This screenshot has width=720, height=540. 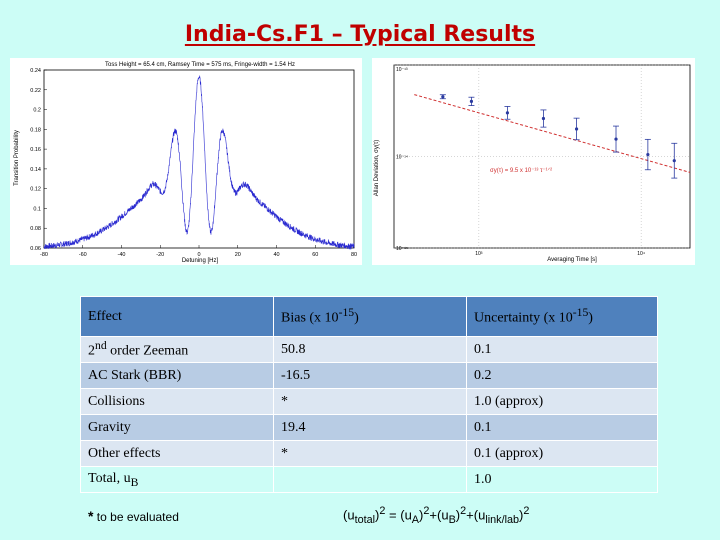 What do you see at coordinates (421, 515) in the screenshot?
I see `f-close-2: )` at bounding box center [421, 515].